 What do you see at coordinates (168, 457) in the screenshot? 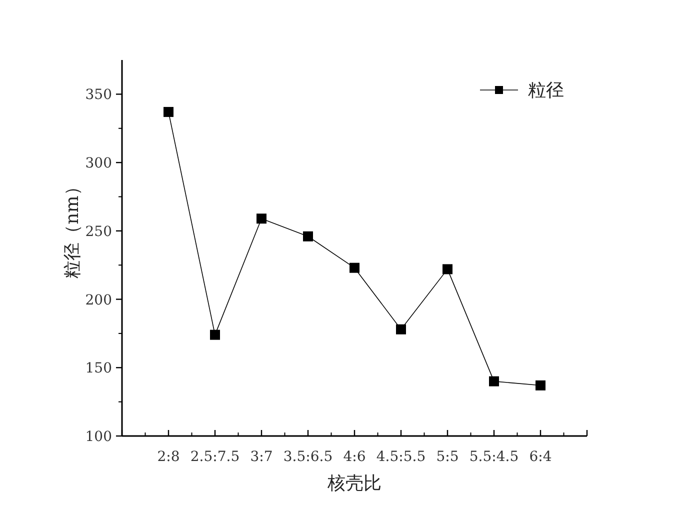
I see `x-tick-label: 2:8` at bounding box center [168, 457].